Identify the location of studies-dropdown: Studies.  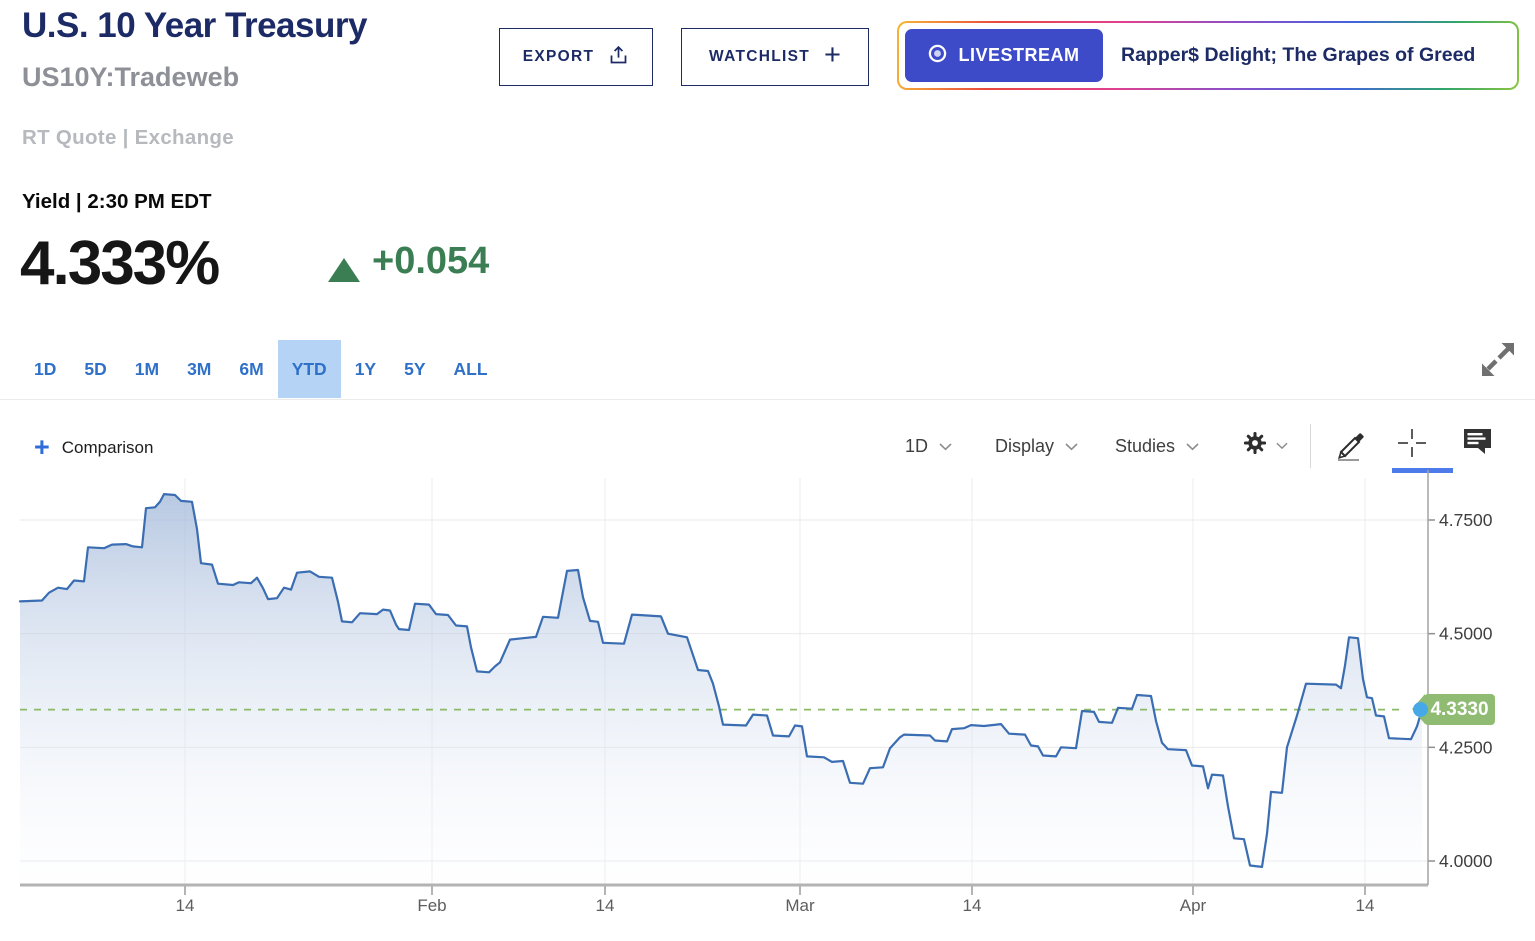
(1157, 446).